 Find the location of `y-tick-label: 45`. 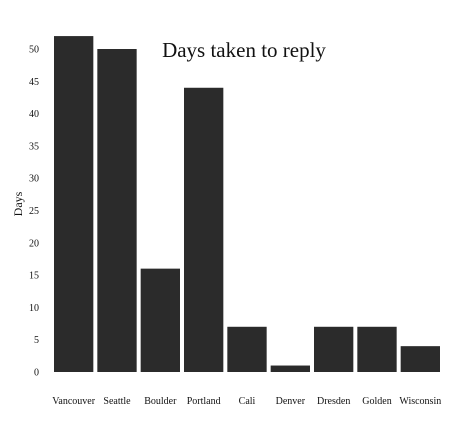

y-tick-label: 45 is located at coordinates (34, 82).